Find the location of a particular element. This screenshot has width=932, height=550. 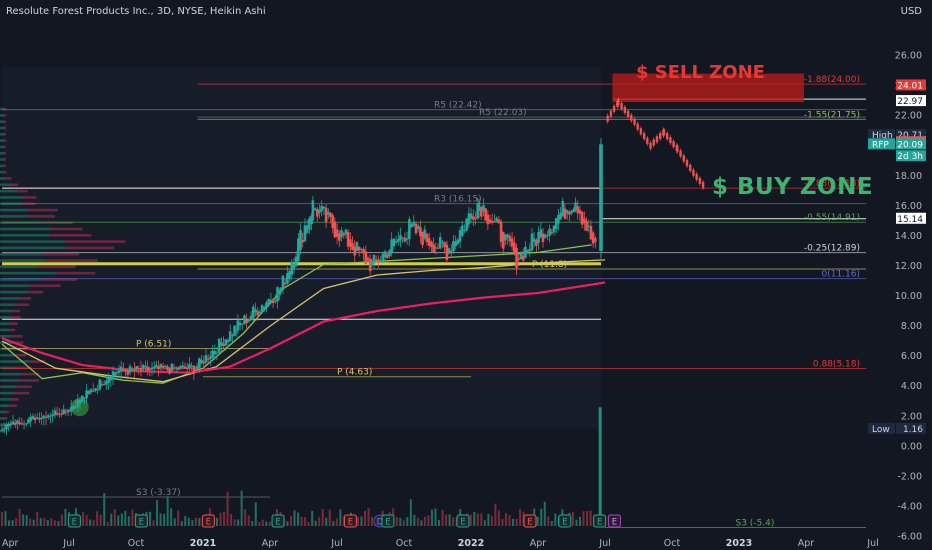

time-tick-label: Apr is located at coordinates (10, 543).